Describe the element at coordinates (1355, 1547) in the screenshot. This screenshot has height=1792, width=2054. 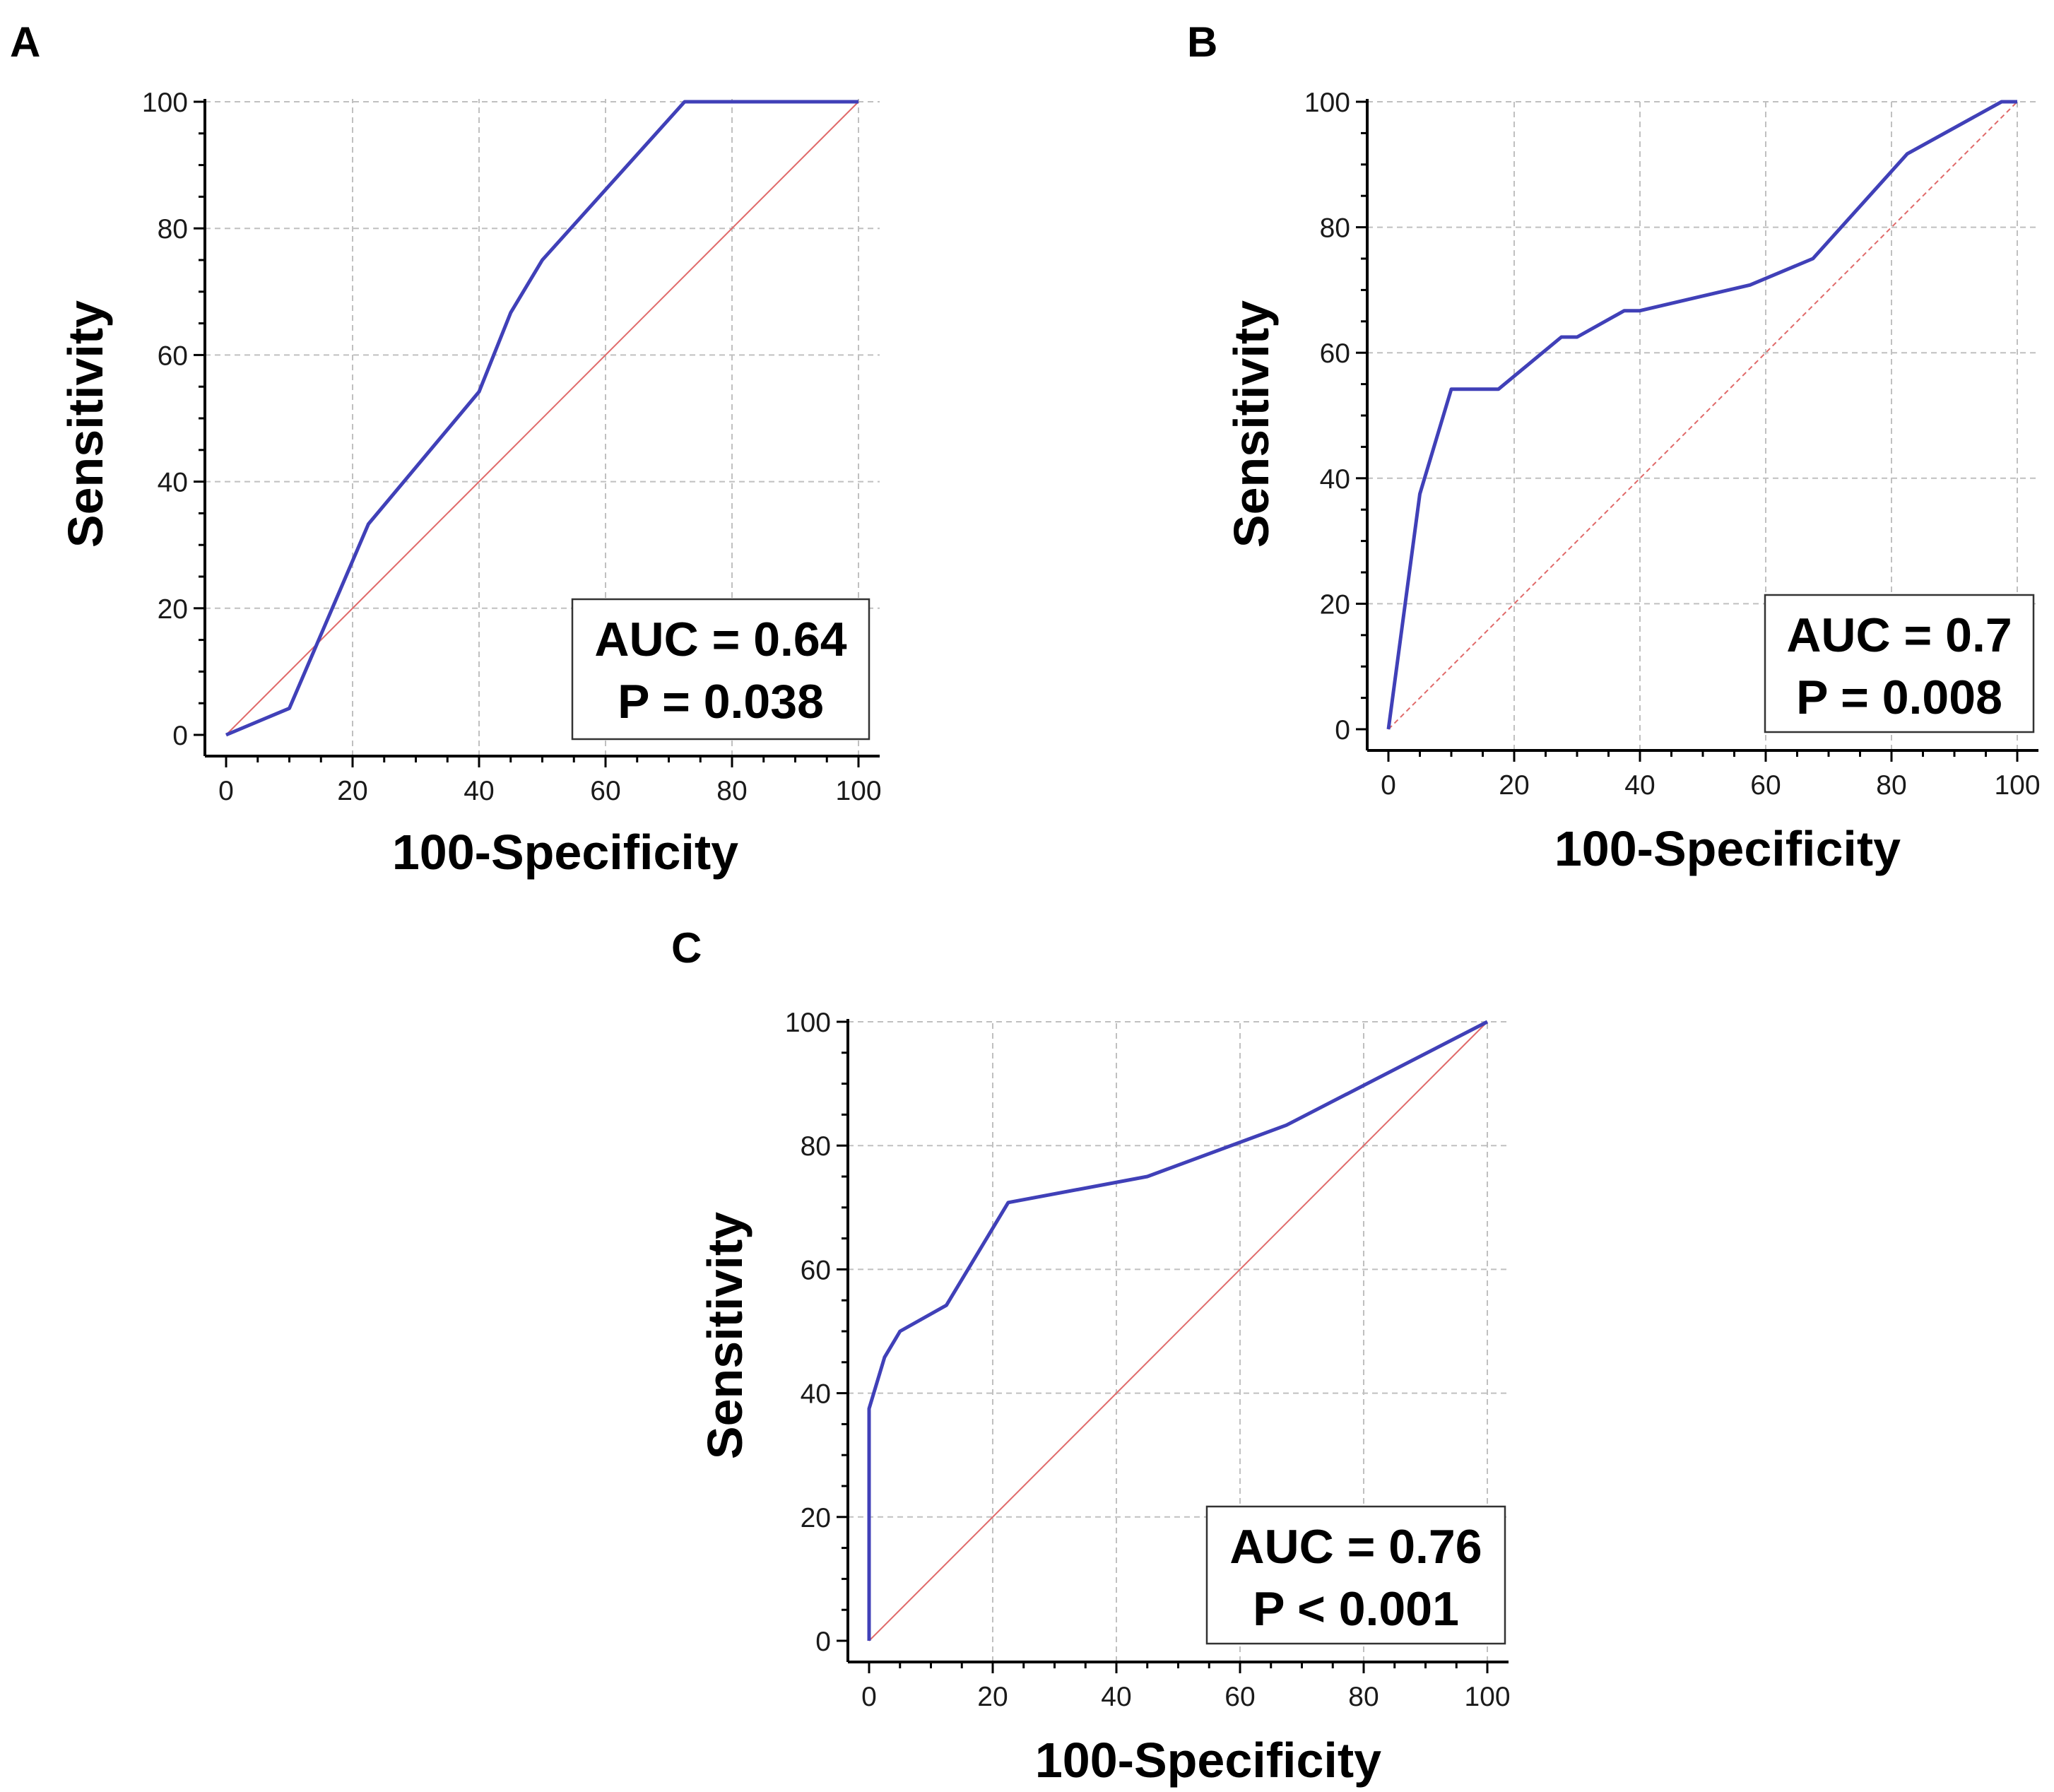
I see `auc-label-c: AUC = 0.76` at that location.